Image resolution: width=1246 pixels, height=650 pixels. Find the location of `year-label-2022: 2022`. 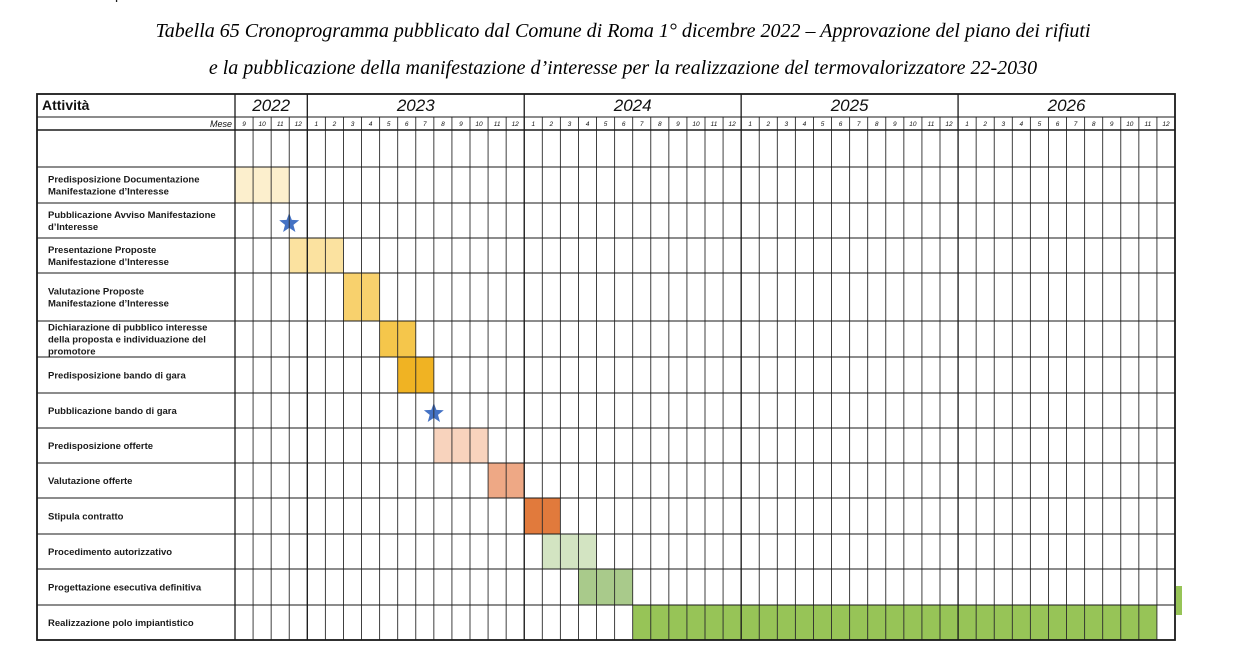

year-label-2022: 2022 is located at coordinates (270, 105).